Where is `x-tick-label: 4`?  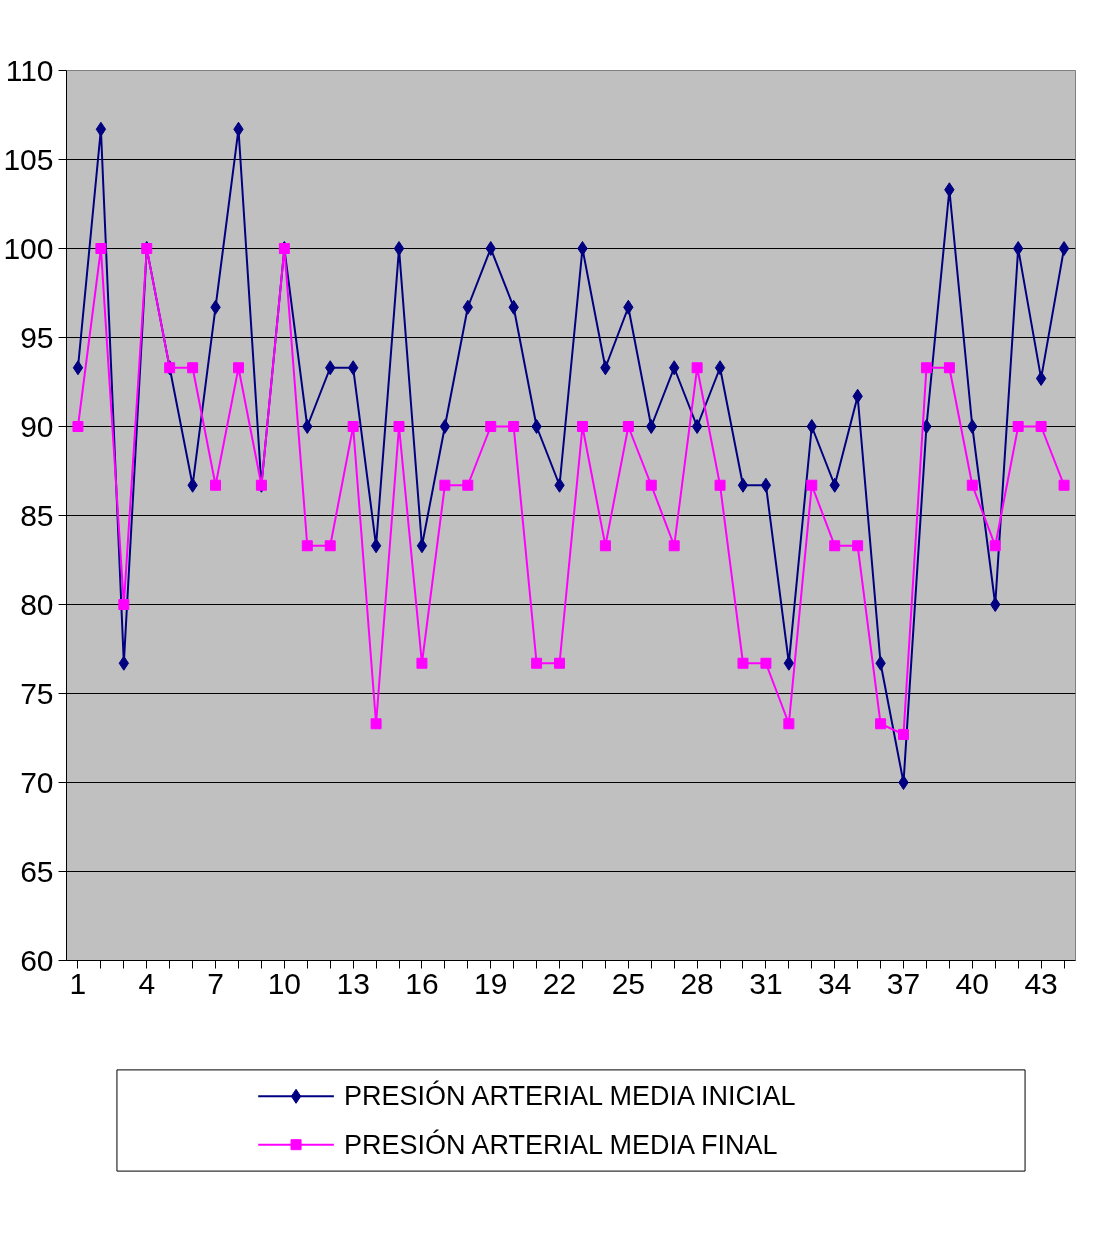
x-tick-label: 4 is located at coordinates (147, 983).